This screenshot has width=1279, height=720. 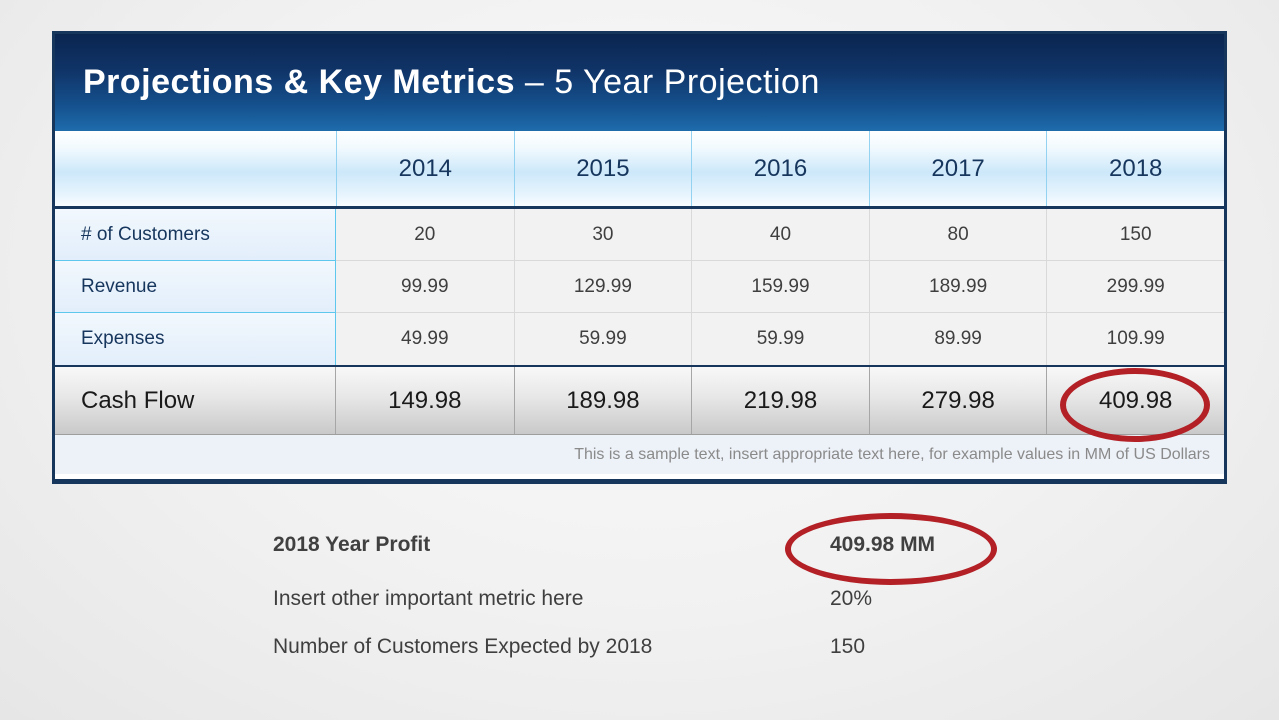 I want to click on cashflow-2014: 149.98, so click(x=425, y=400).